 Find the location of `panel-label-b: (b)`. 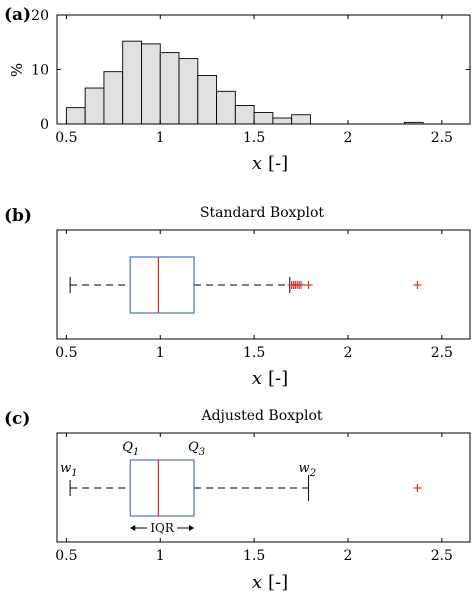

panel-label-b: (b) is located at coordinates (18, 216).